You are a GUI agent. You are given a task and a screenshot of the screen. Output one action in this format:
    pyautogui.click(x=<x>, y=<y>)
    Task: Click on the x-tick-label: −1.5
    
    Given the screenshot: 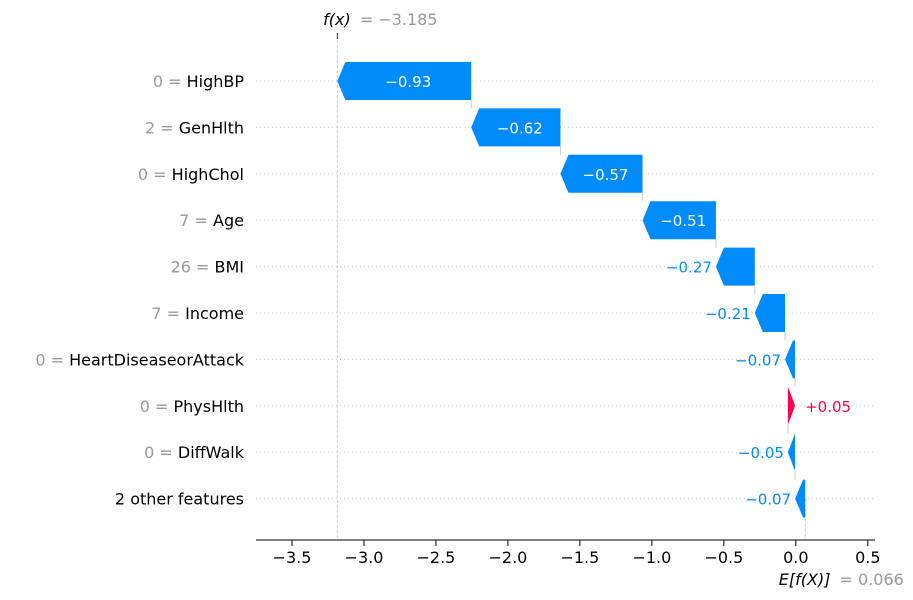 What is the action you would take?
    pyautogui.click(x=579, y=557)
    